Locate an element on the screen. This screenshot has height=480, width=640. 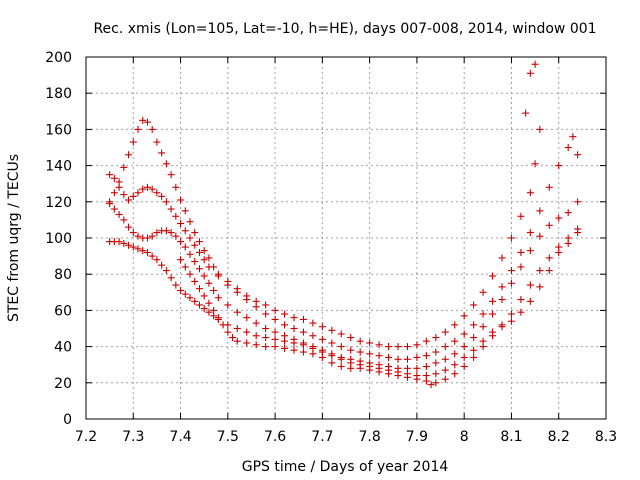
x-tick-label: 8.1 is located at coordinates (511, 437).